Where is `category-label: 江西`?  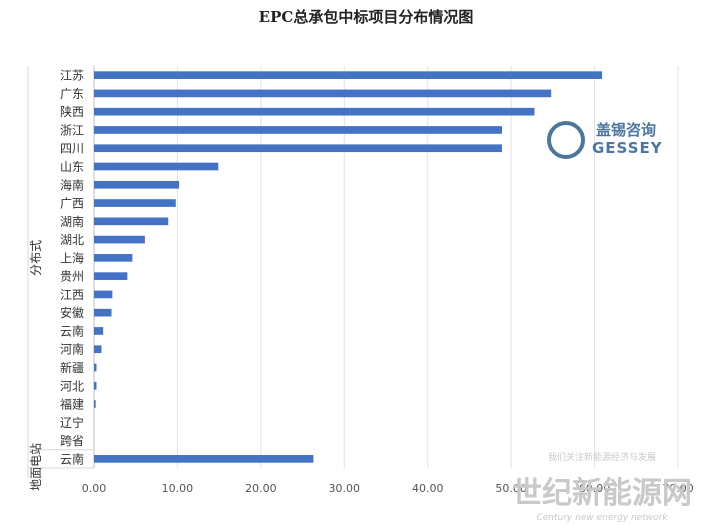 category-label: 江西 is located at coordinates (72, 295).